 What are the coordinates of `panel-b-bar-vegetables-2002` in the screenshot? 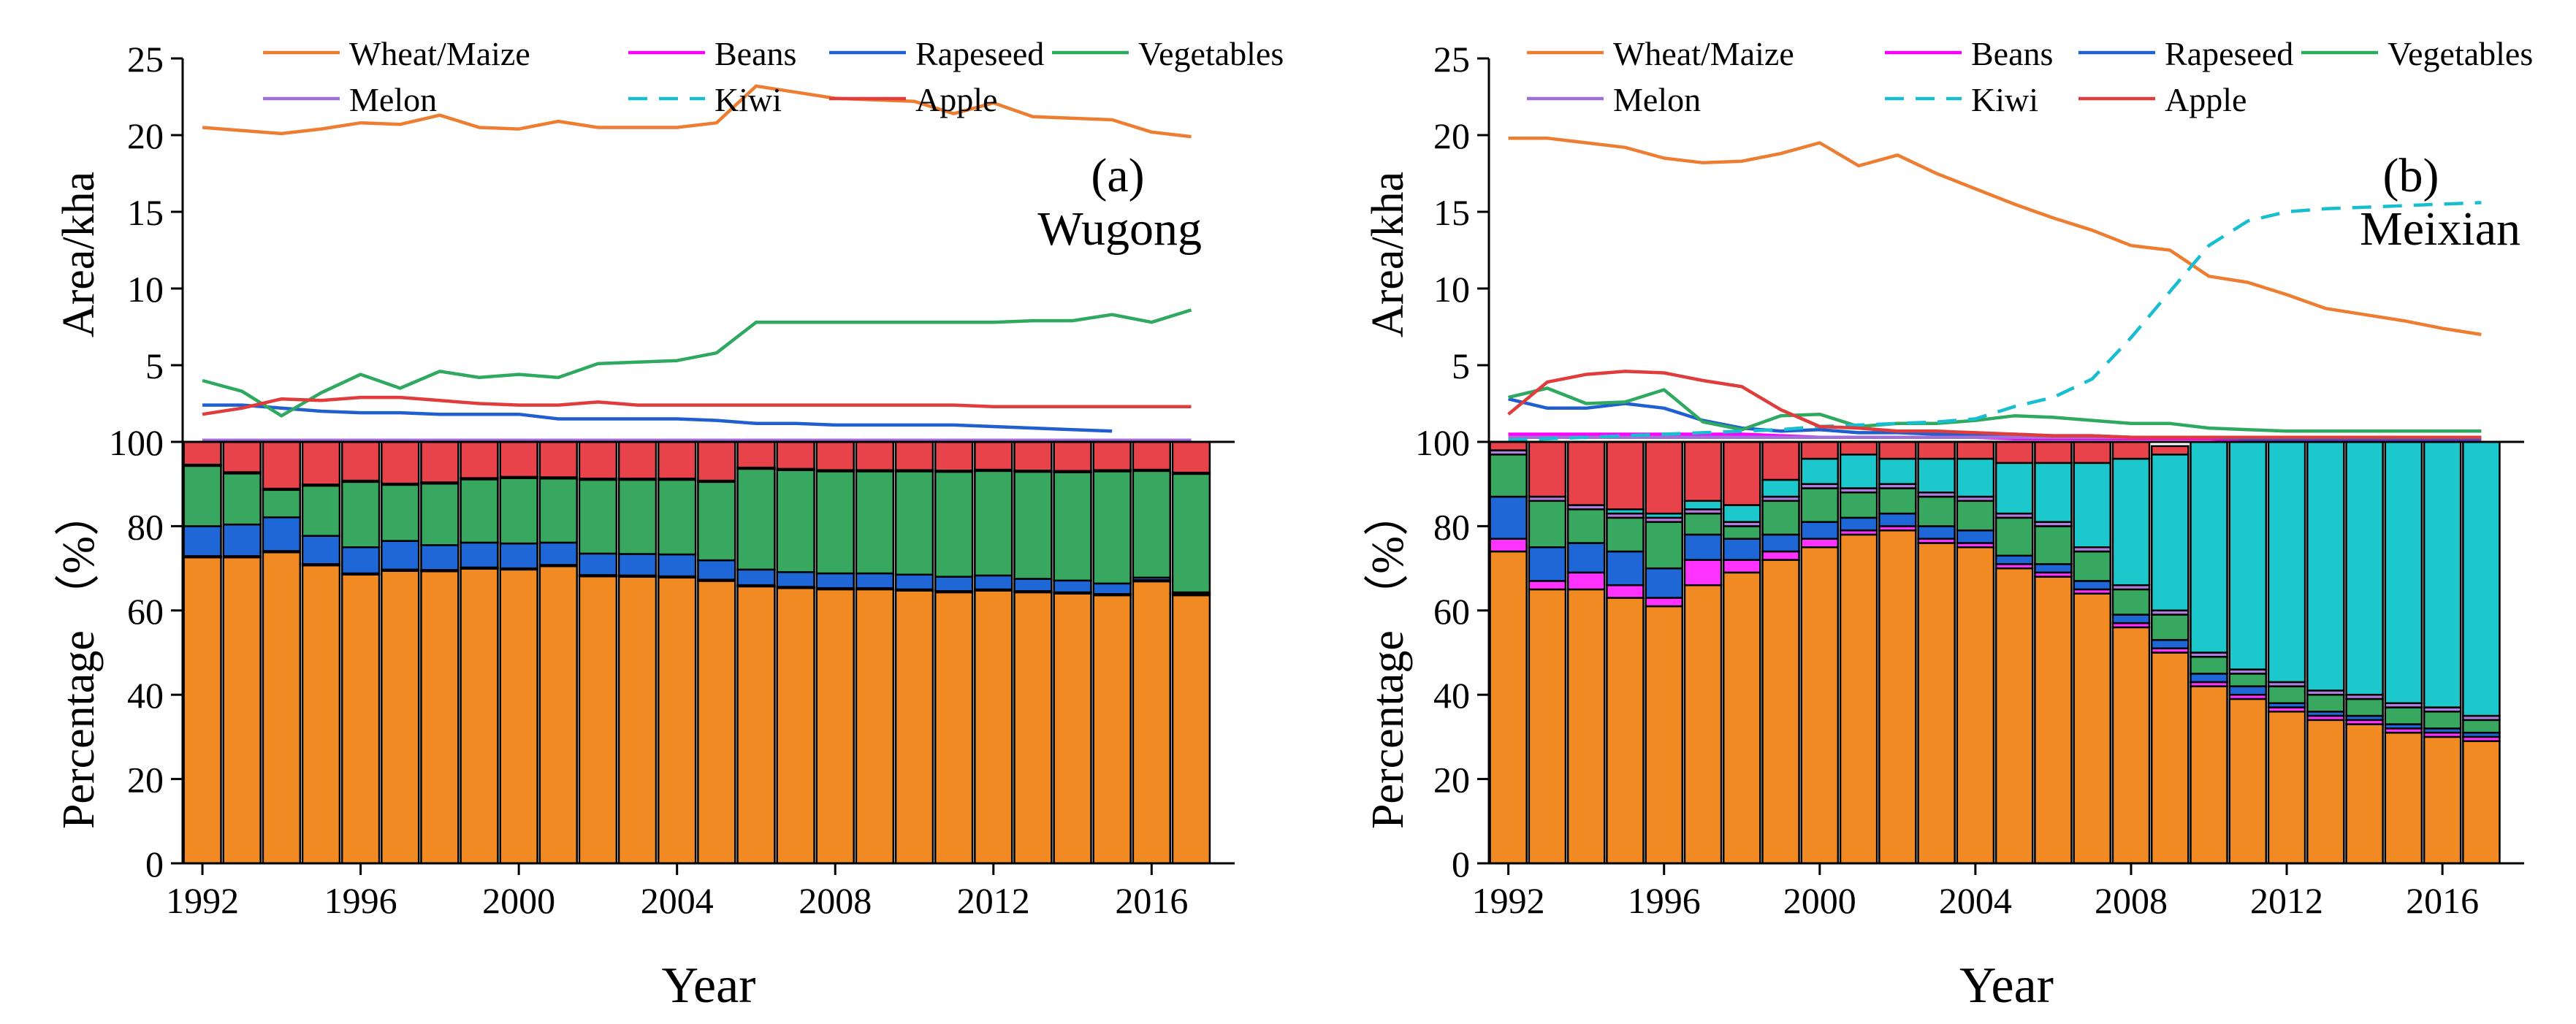 It's located at (1897, 501).